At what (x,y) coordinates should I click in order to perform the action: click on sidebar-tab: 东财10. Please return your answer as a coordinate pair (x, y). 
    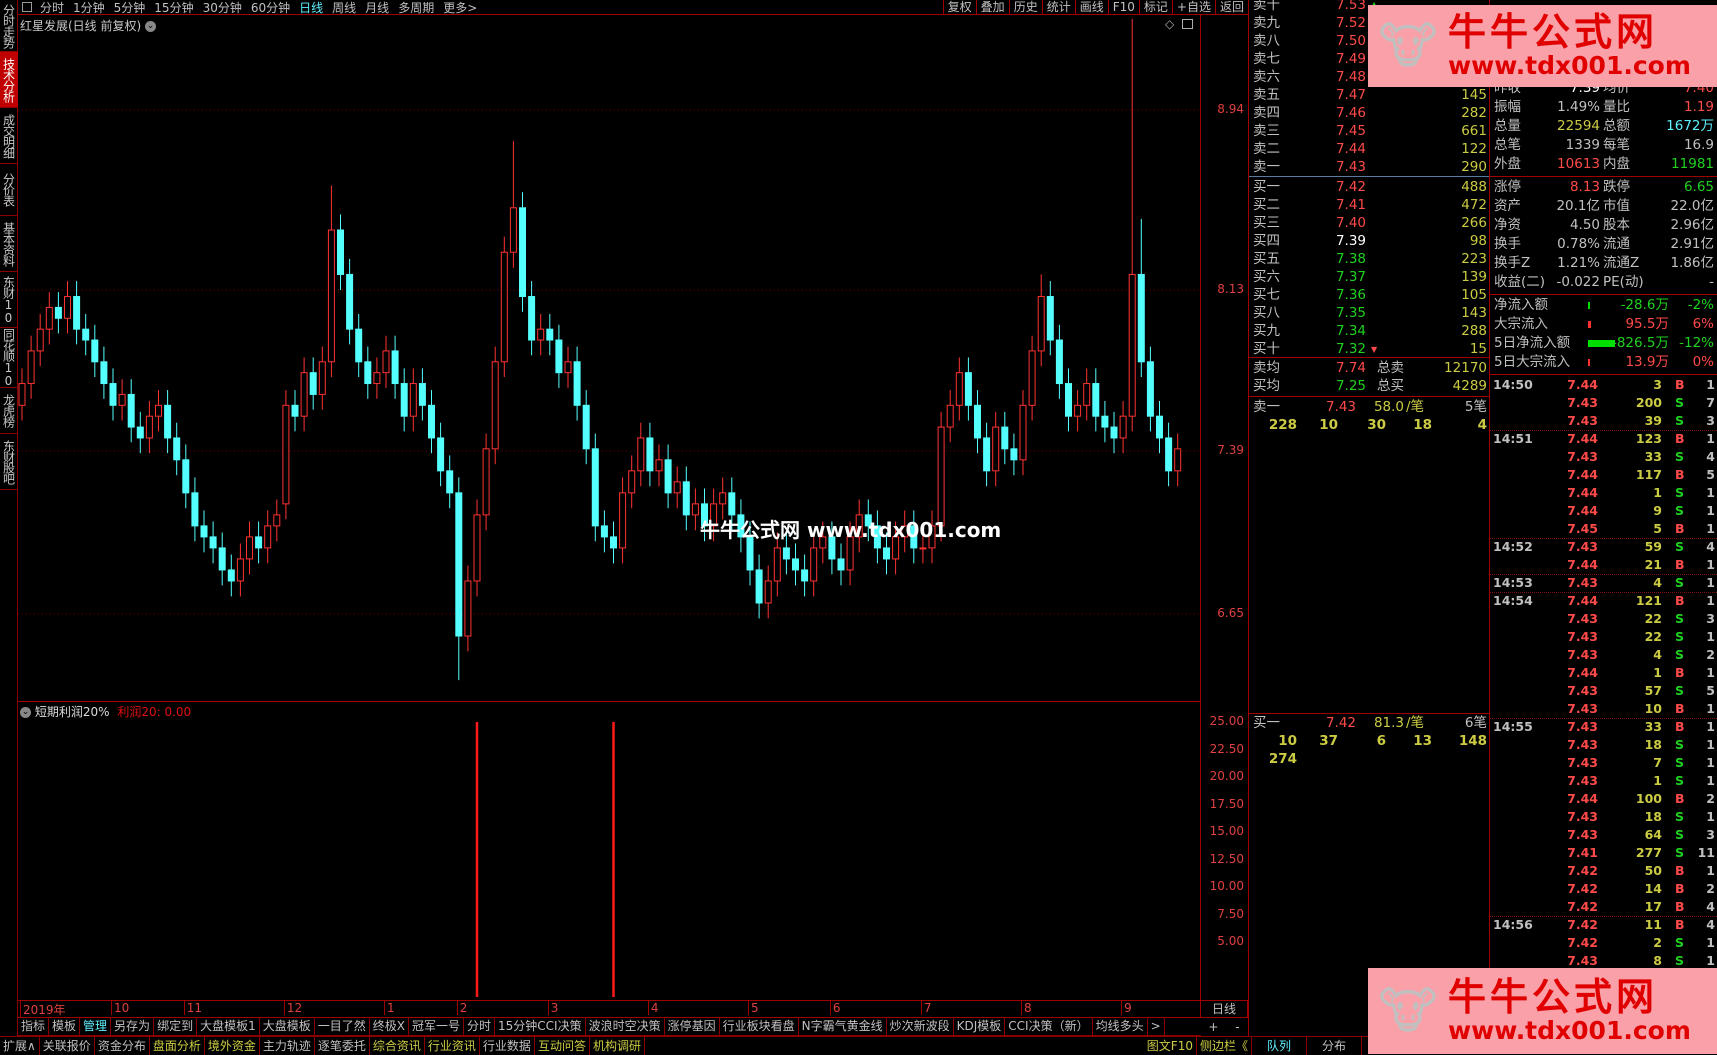
    Looking at the image, I should click on (9, 300).